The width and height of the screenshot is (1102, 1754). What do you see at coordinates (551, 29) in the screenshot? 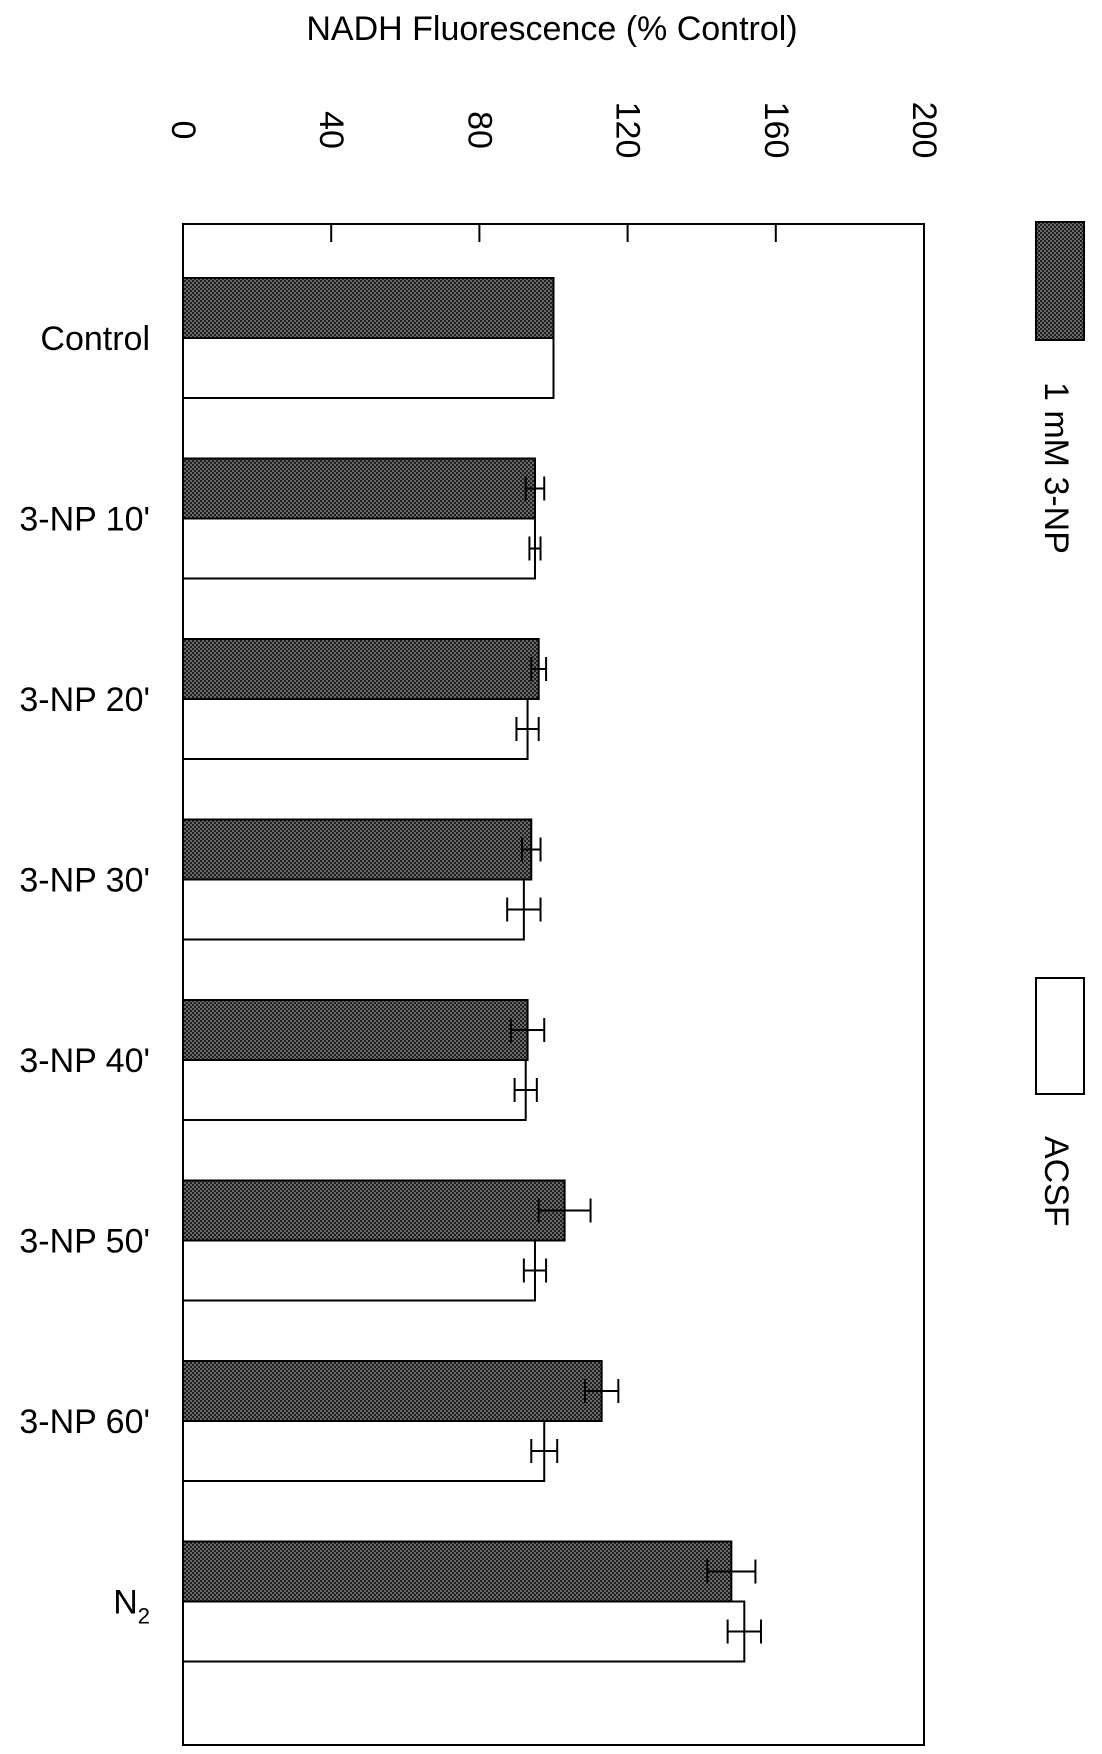
I see `x-axis-title: NADH Fluorescence (% Control)` at bounding box center [551, 29].